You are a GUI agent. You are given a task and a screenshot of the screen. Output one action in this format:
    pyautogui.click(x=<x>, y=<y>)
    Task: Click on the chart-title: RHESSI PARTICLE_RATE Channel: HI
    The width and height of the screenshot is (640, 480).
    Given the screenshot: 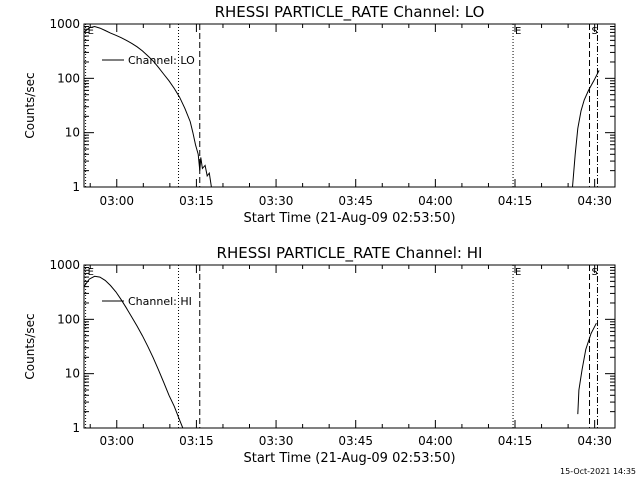 What is the action you would take?
    pyautogui.click(x=350, y=253)
    